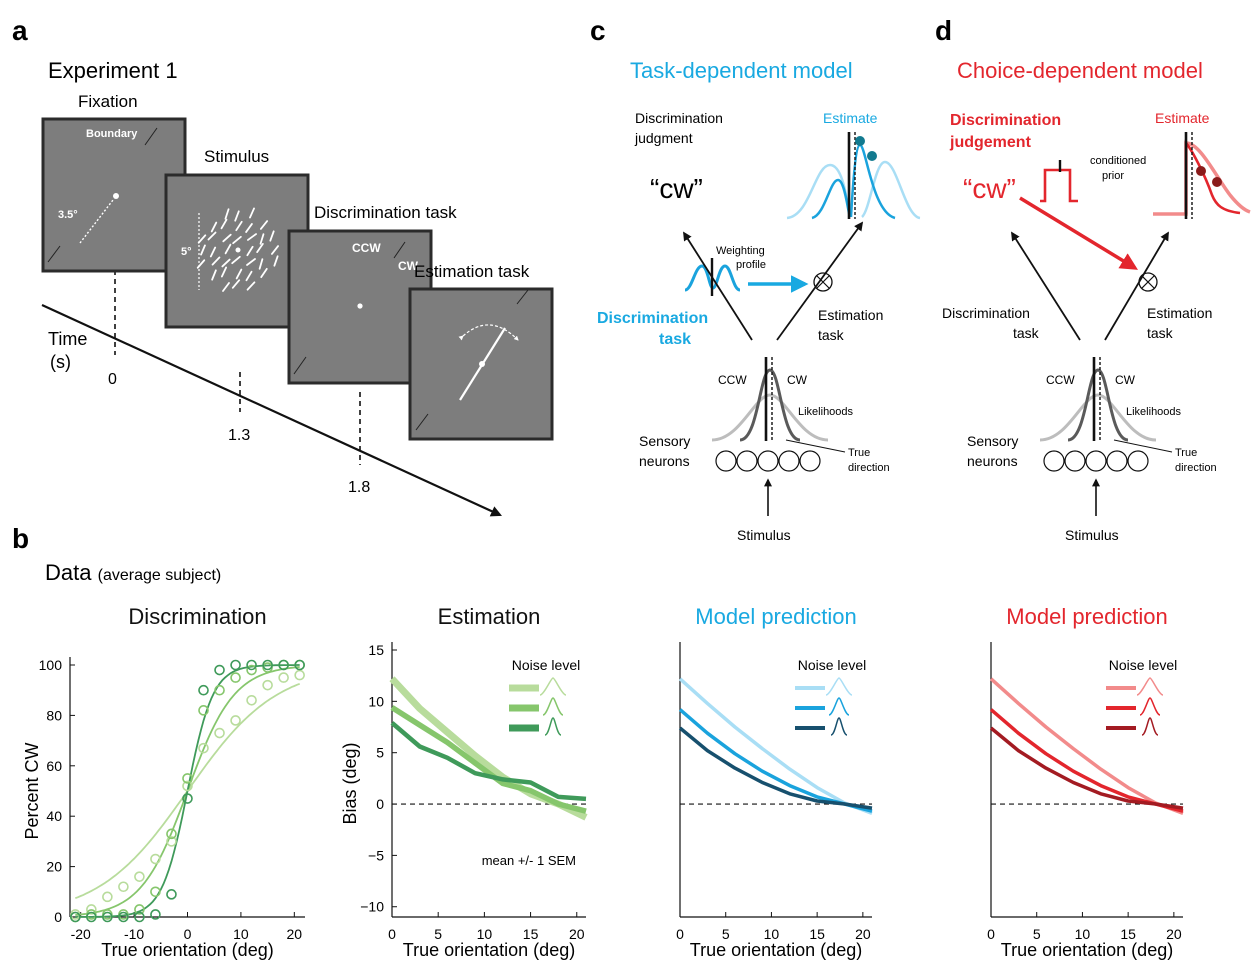  What do you see at coordinates (54, 816) in the screenshot?
I see `y-tick-label: 40` at bounding box center [54, 816].